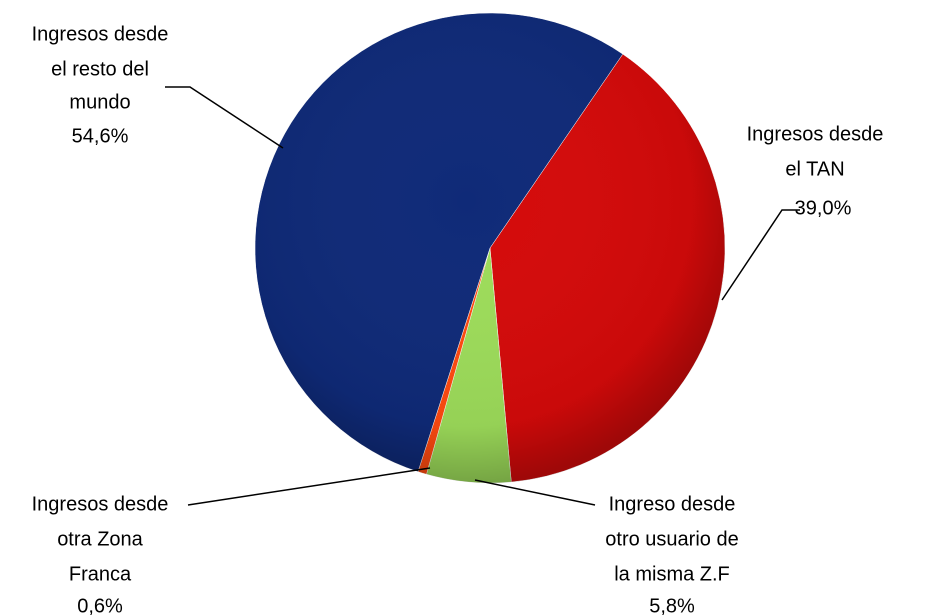 This screenshot has height=616, width=927. Describe the element at coordinates (814, 169) in the screenshot. I see `slice-label: el TAN` at that location.